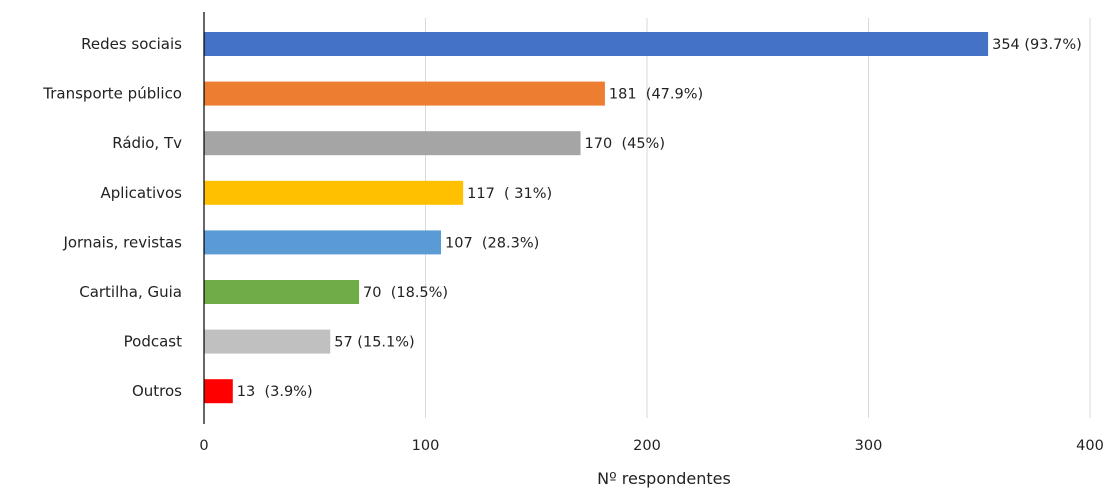 This screenshot has height=491, width=1107. What do you see at coordinates (153, 342) in the screenshot?
I see `category-label: Podcast` at bounding box center [153, 342].